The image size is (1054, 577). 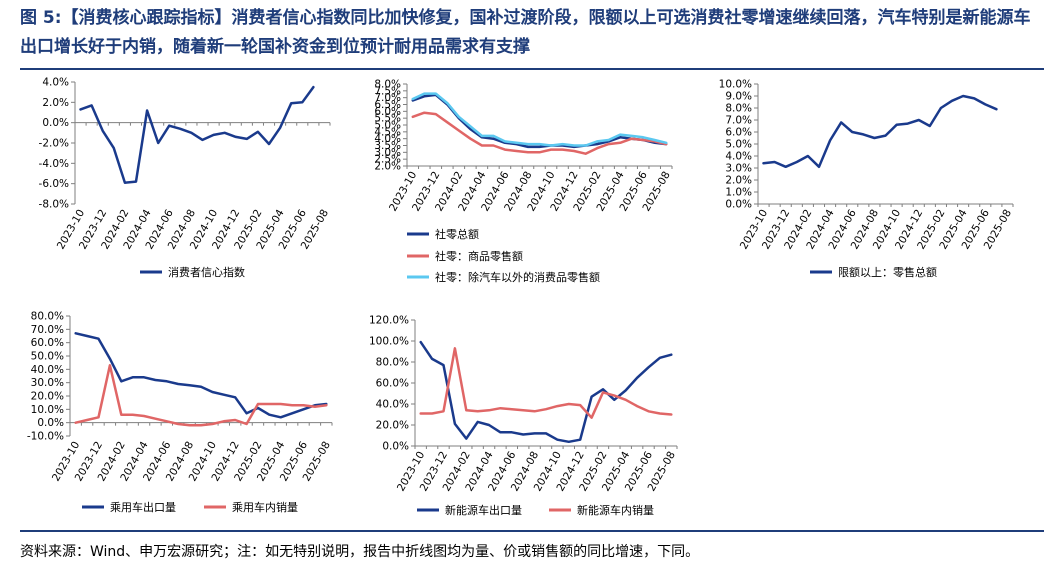 I want to click on legend-label: 新能源车出口量, so click(x=483, y=510).